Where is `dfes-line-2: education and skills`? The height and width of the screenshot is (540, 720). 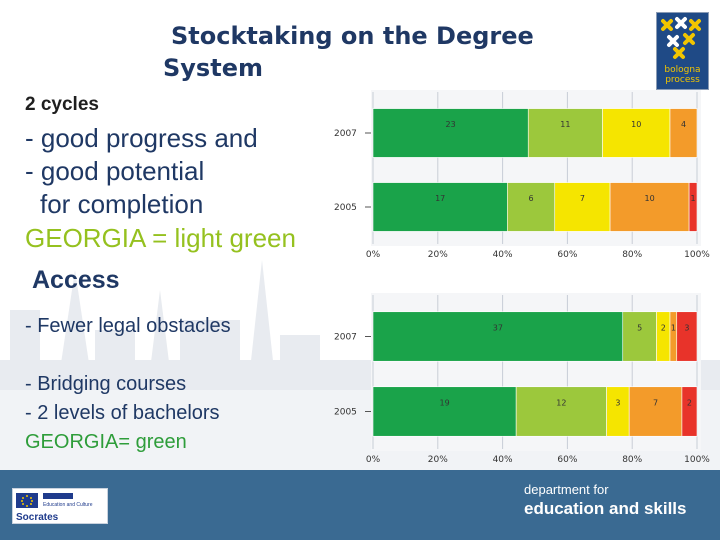
dfes-line-2: education and skills is located at coordinates (605, 508).